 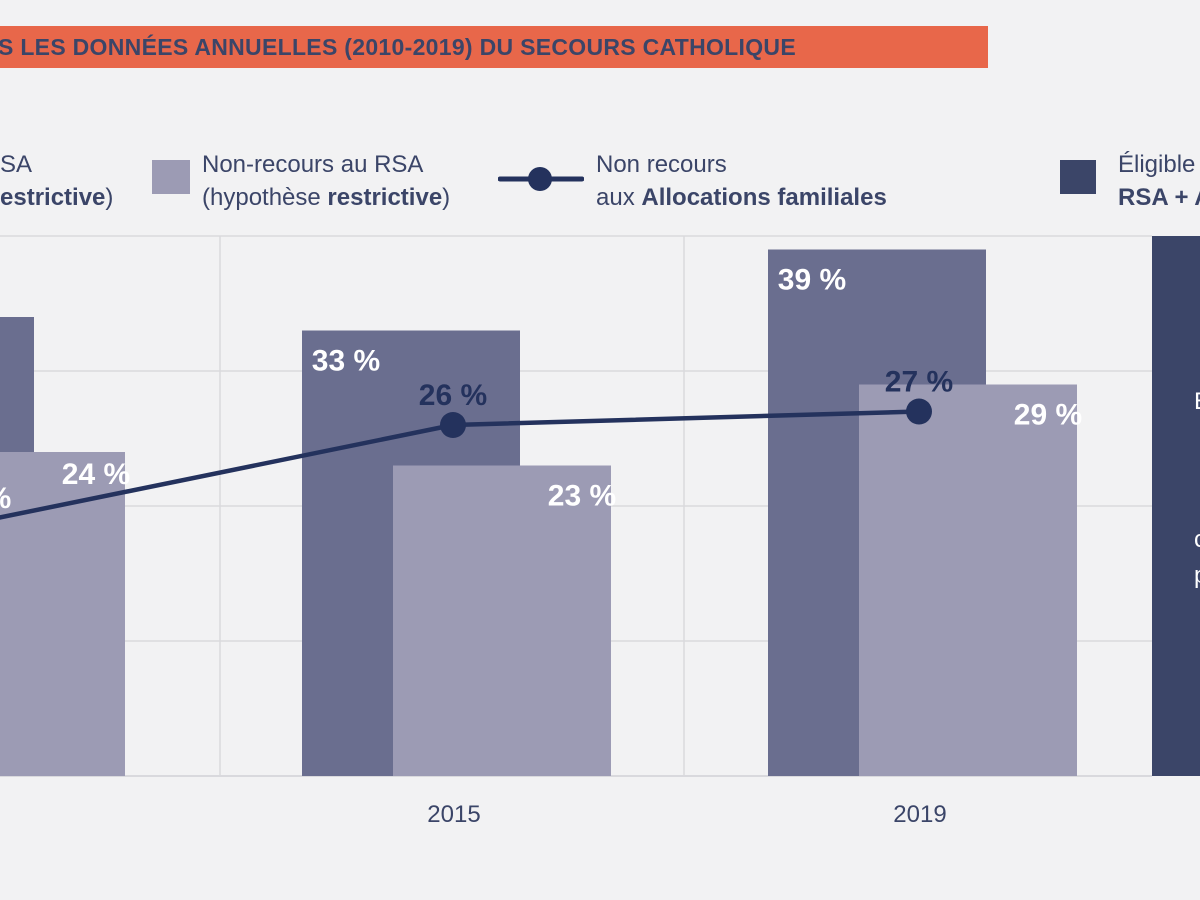 I want to click on side-panel: E c p, so click(x=1176, y=506).